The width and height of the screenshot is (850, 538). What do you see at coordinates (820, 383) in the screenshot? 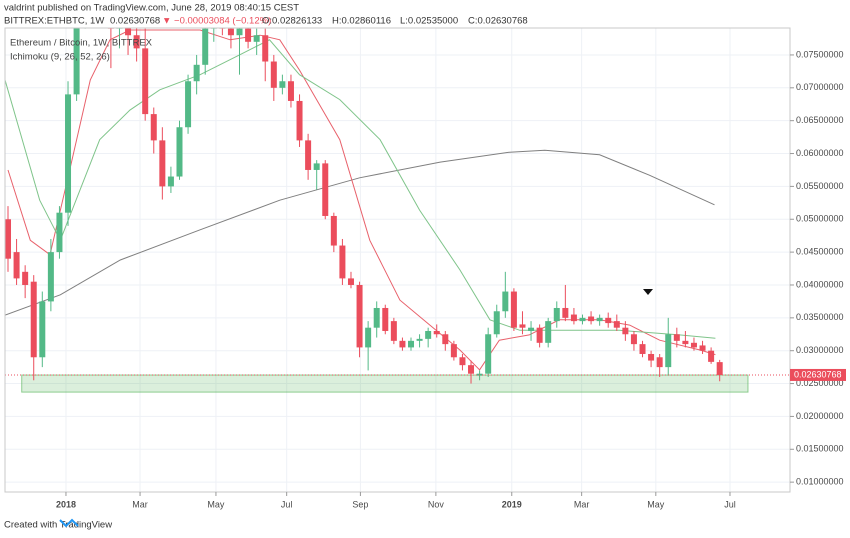
I see `y-tick-label: 0.02500000` at bounding box center [820, 383].